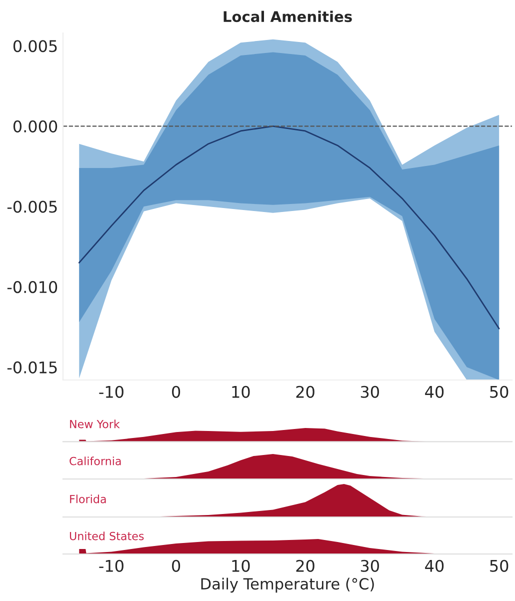  Describe the element at coordinates (288, 16) in the screenshot. I see `chart-title: Local Amenities` at that location.